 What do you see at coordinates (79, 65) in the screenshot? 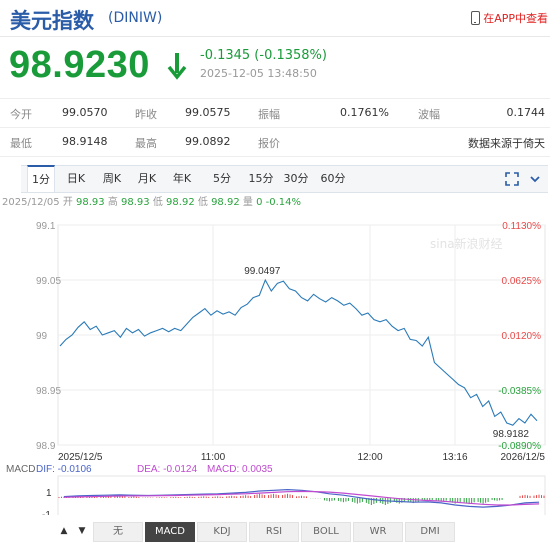
I see `current-price: 98.9230` at bounding box center [79, 65].